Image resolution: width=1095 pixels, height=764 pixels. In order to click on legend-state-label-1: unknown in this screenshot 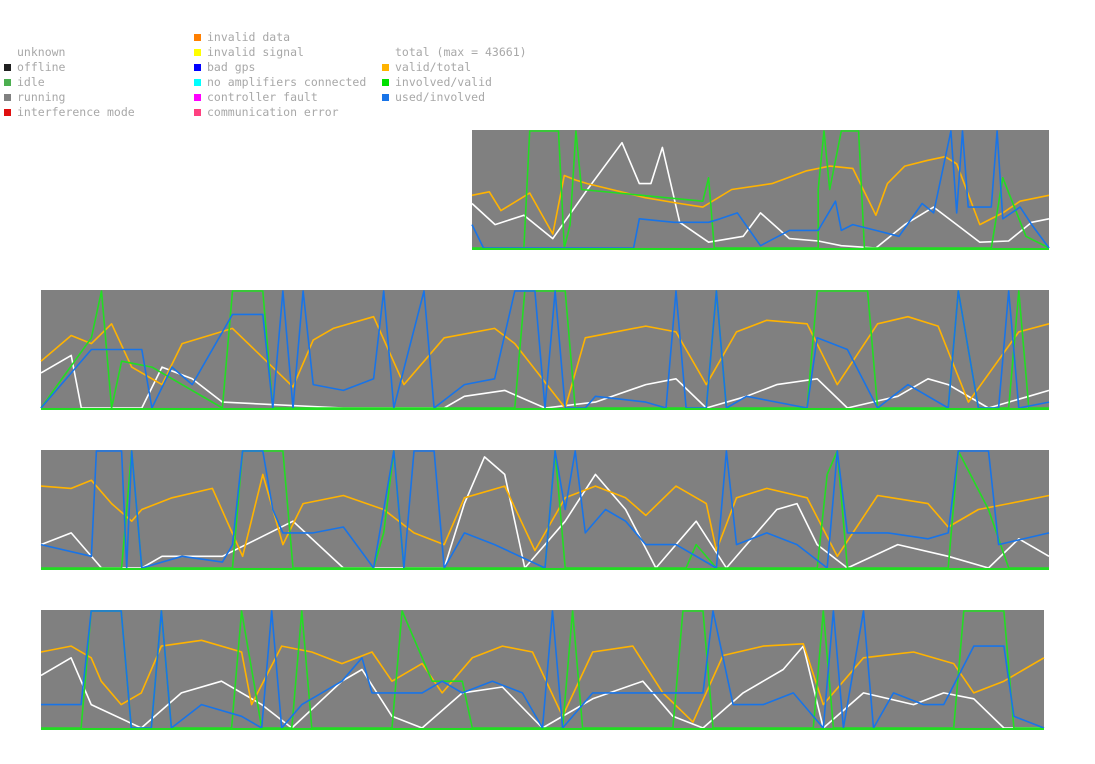, I will do `click(41, 52)`.